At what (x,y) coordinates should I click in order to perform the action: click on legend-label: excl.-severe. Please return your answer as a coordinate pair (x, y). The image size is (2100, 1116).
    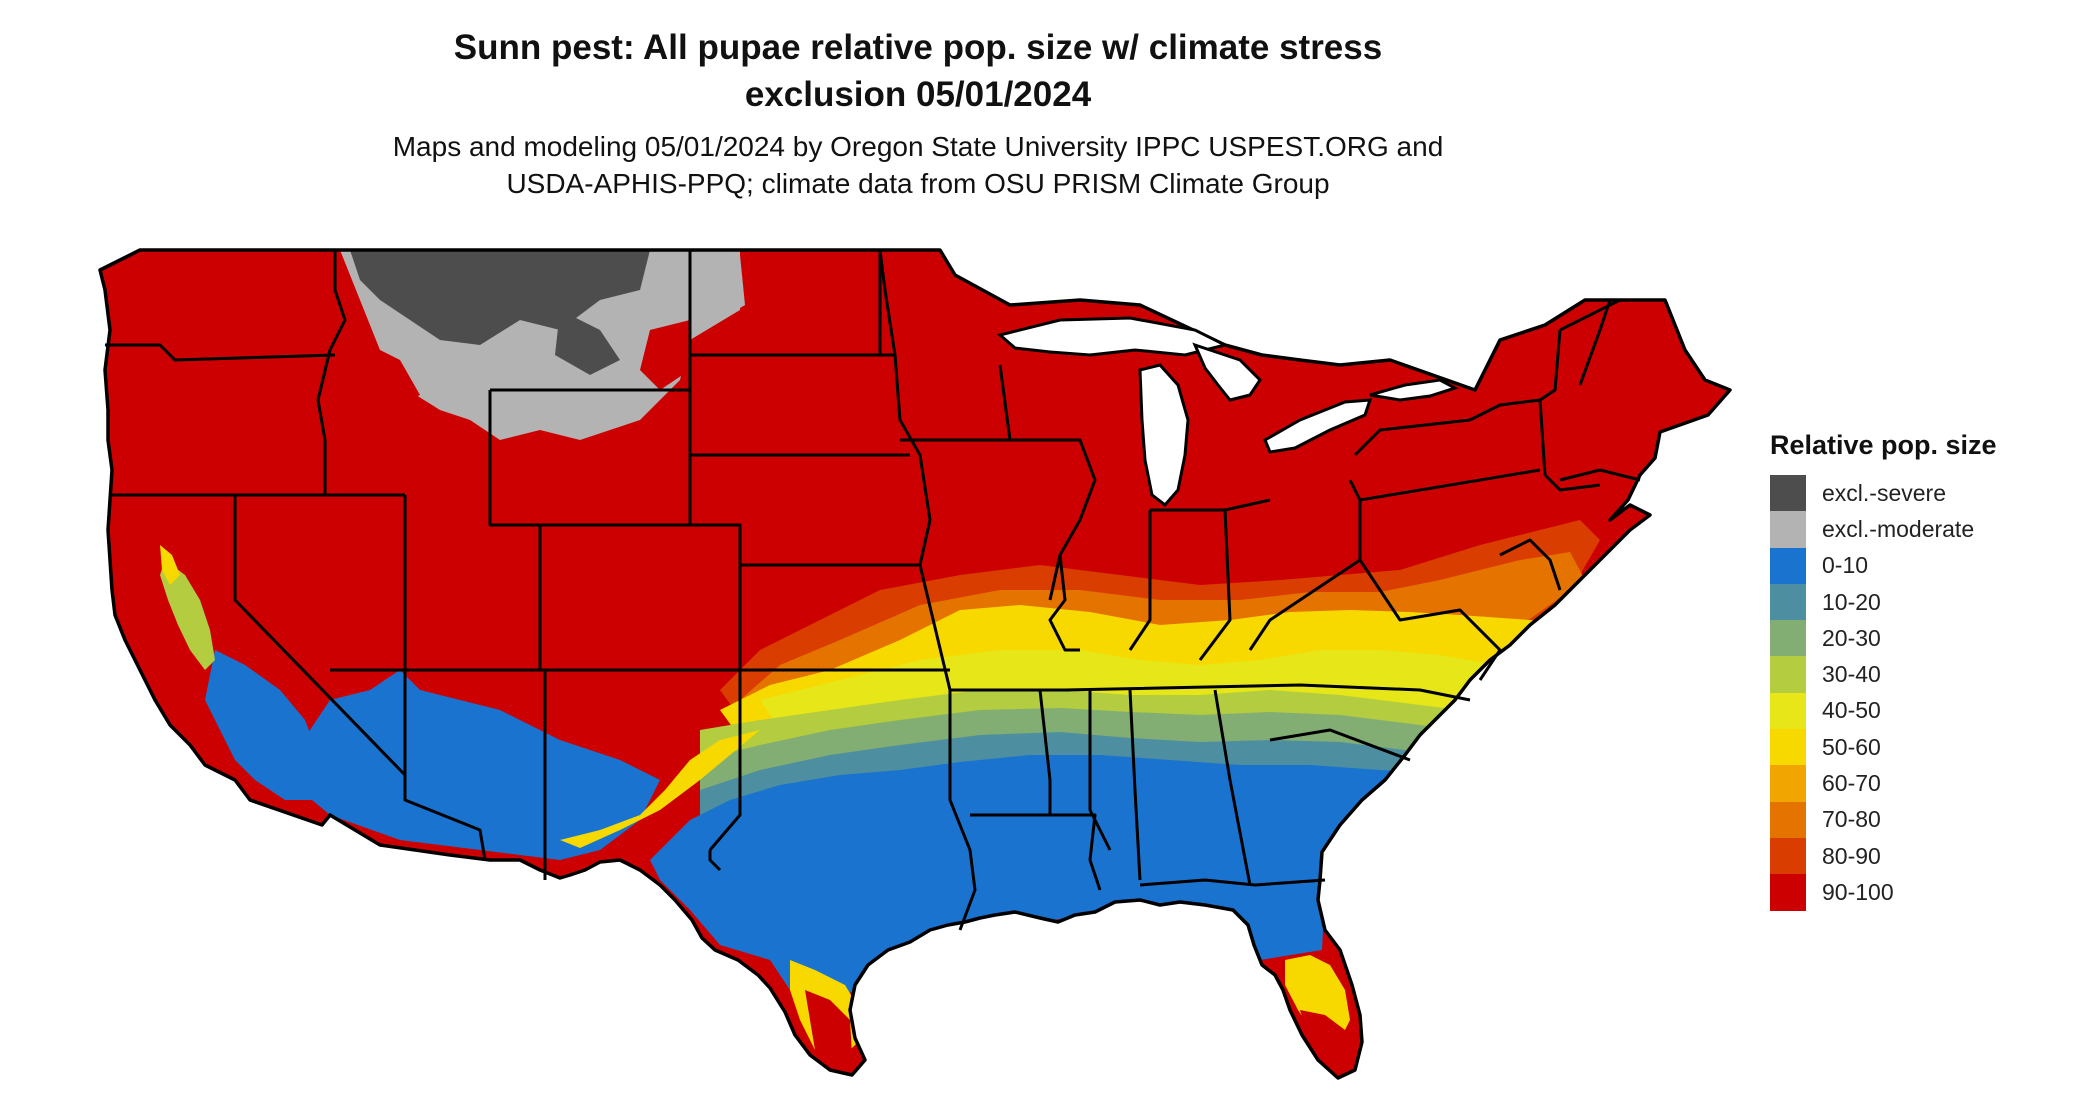
    Looking at the image, I should click on (1884, 492).